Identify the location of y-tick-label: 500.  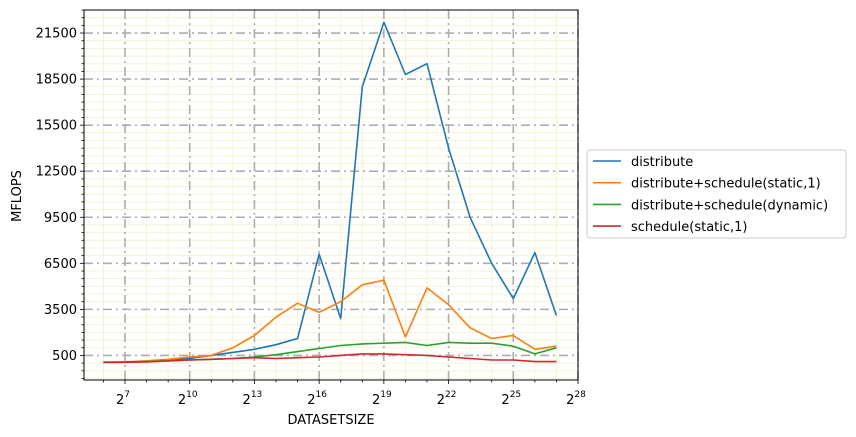
(64, 356).